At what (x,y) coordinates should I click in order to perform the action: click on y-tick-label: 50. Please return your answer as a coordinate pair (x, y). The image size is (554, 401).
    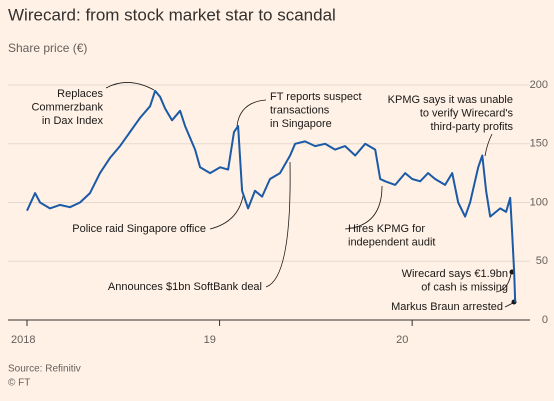
    Looking at the image, I should click on (542, 261).